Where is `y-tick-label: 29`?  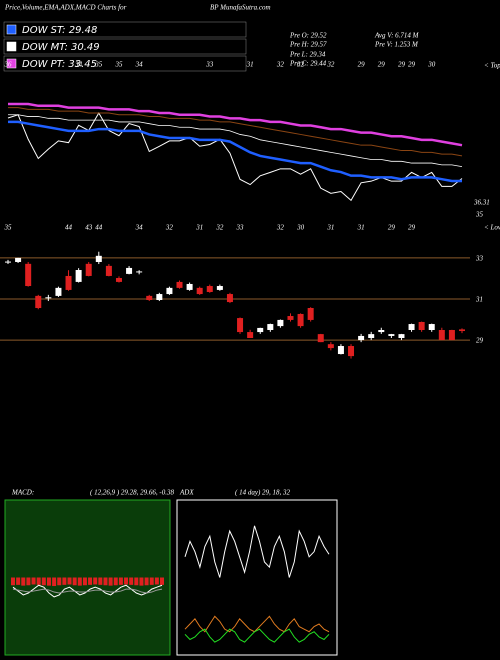 y-tick-label: 29 is located at coordinates (480, 341).